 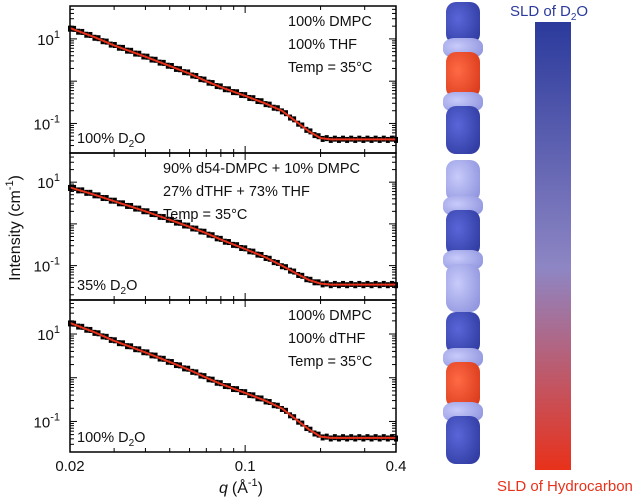 I want to click on structure-column, so click(x=463, y=233).